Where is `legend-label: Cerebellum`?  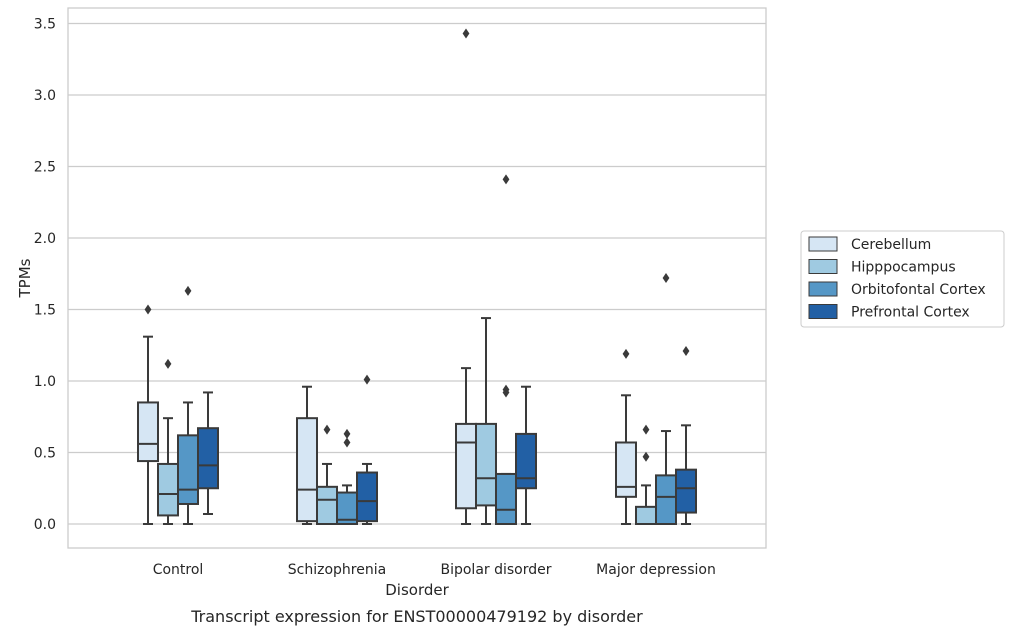 legend-label: Cerebellum is located at coordinates (891, 245).